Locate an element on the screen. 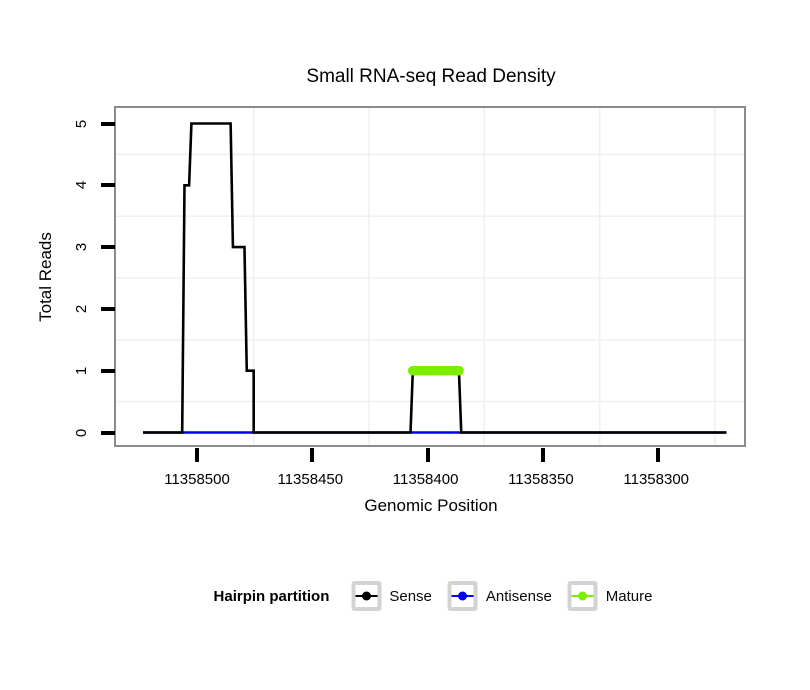 The image size is (810, 690). antisense-point-icon is located at coordinates (463, 596).